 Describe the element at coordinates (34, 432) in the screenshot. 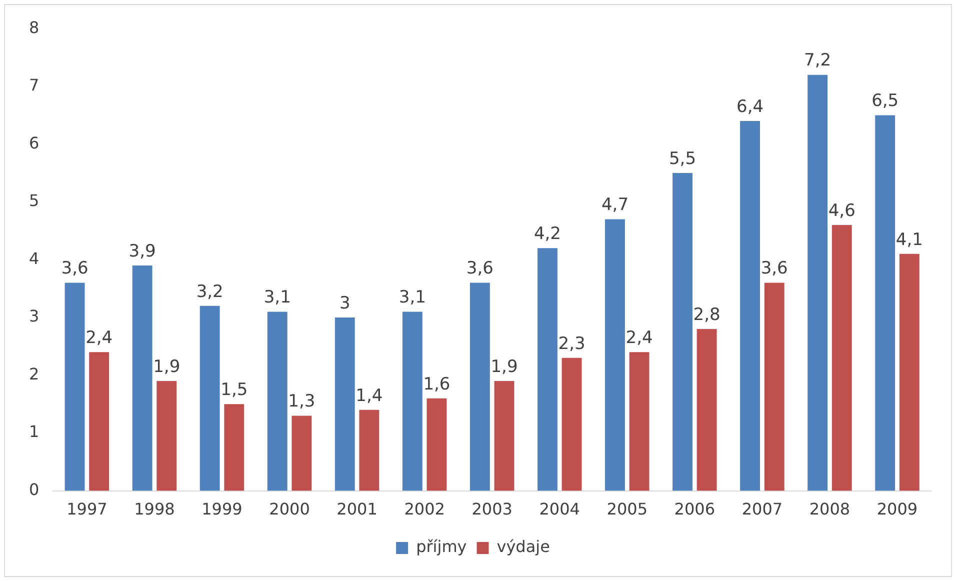

I see `y-tick-label: 1` at that location.